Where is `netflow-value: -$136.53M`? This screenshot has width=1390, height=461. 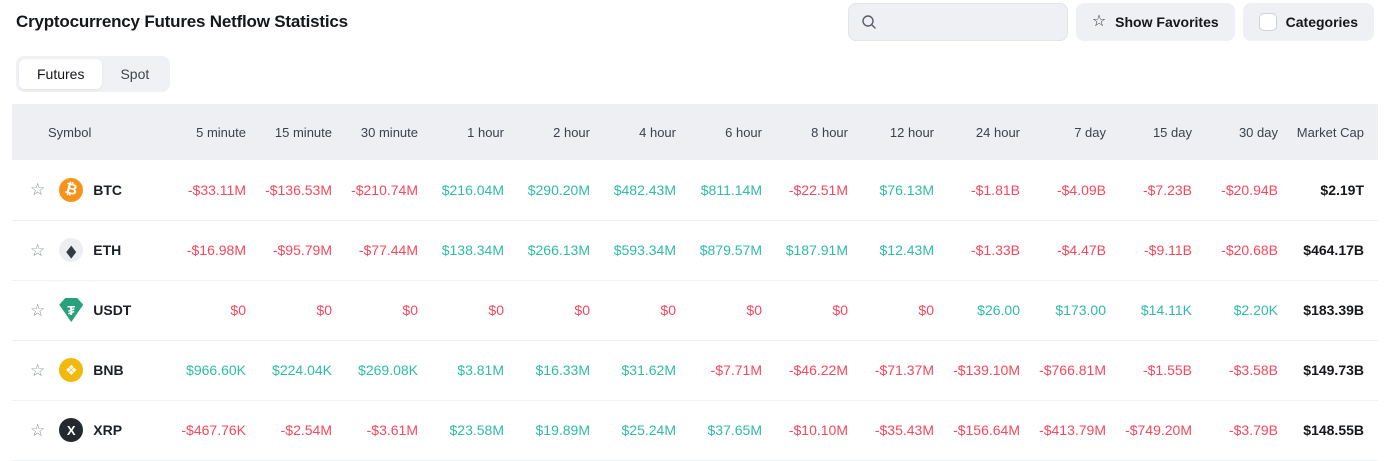 netflow-value: -$136.53M is located at coordinates (301, 190).